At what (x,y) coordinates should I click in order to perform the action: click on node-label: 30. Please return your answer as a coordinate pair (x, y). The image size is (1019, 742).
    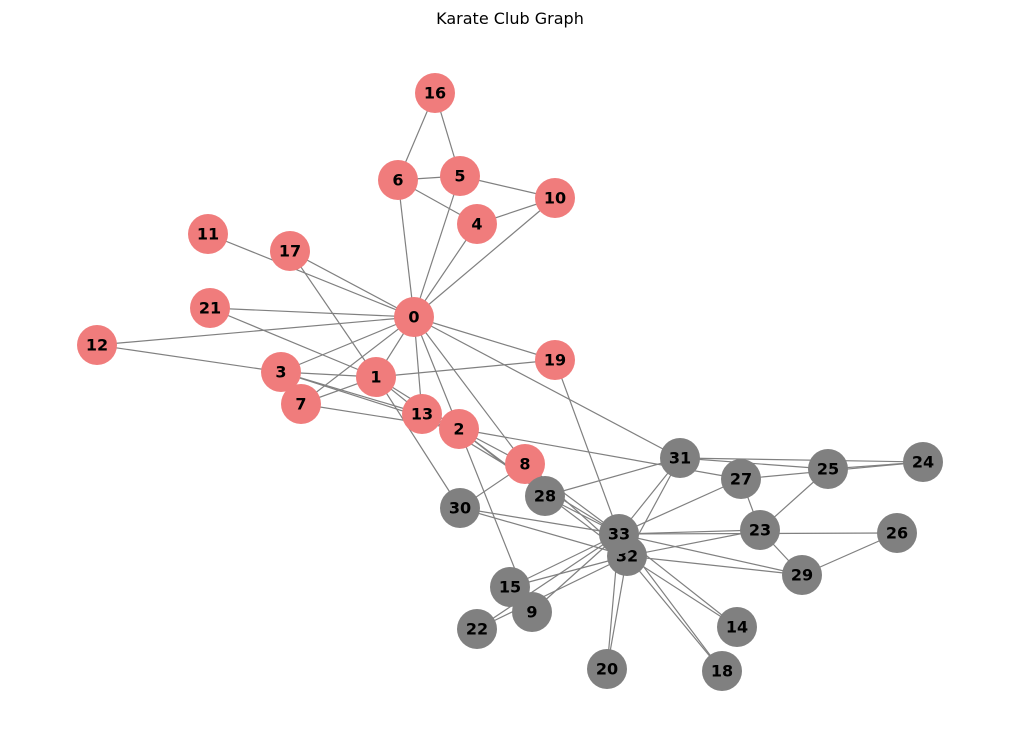
    Looking at the image, I should click on (460, 508).